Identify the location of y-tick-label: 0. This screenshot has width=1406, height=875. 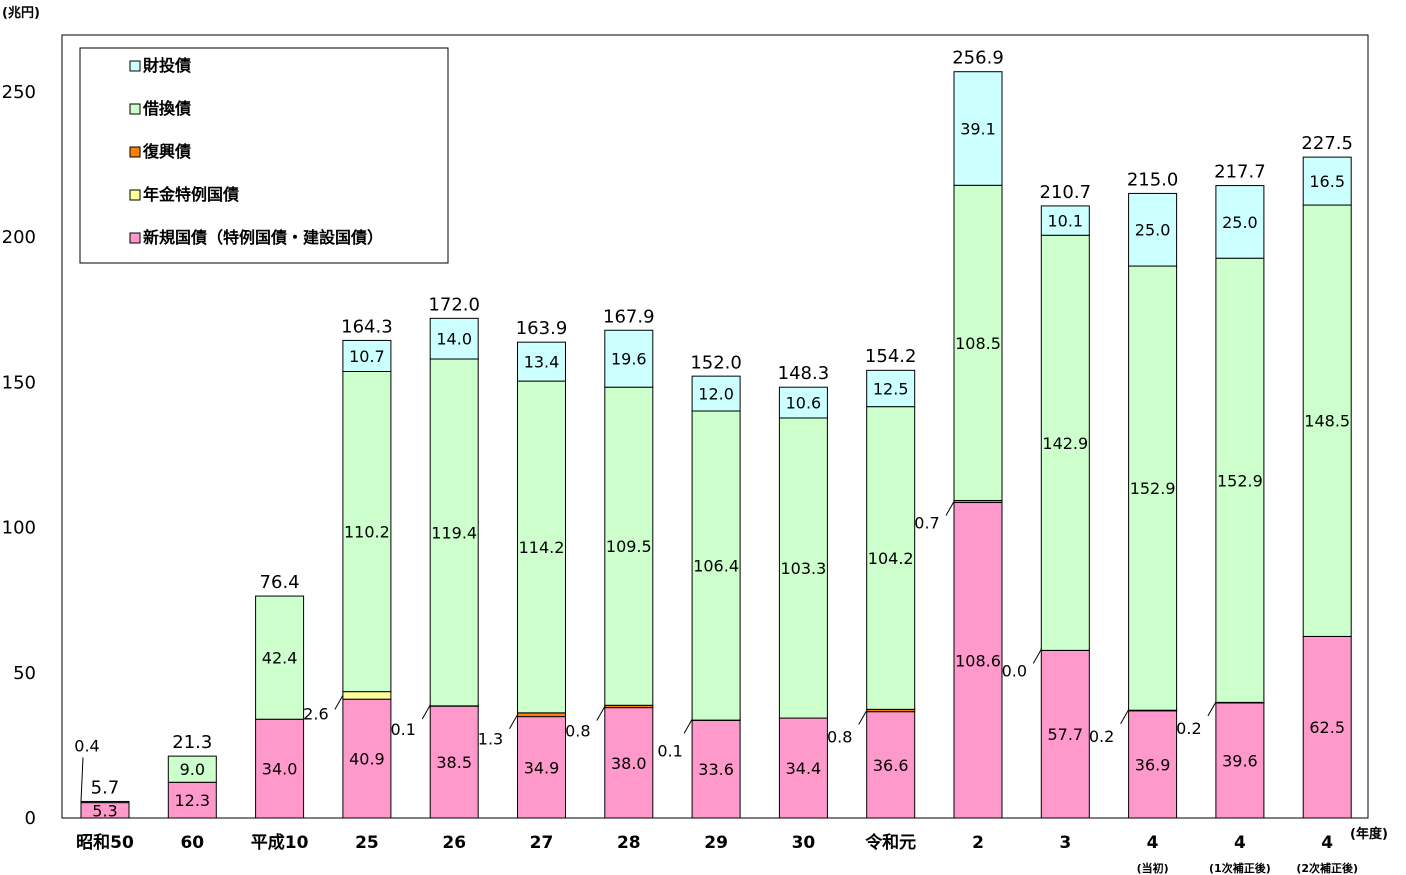
(30, 818).